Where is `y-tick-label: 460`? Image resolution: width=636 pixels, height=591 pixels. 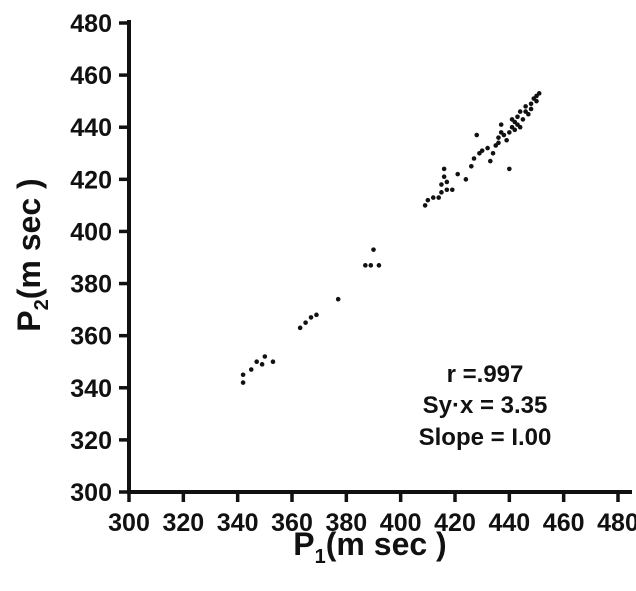 y-tick-label: 460 is located at coordinates (91, 76).